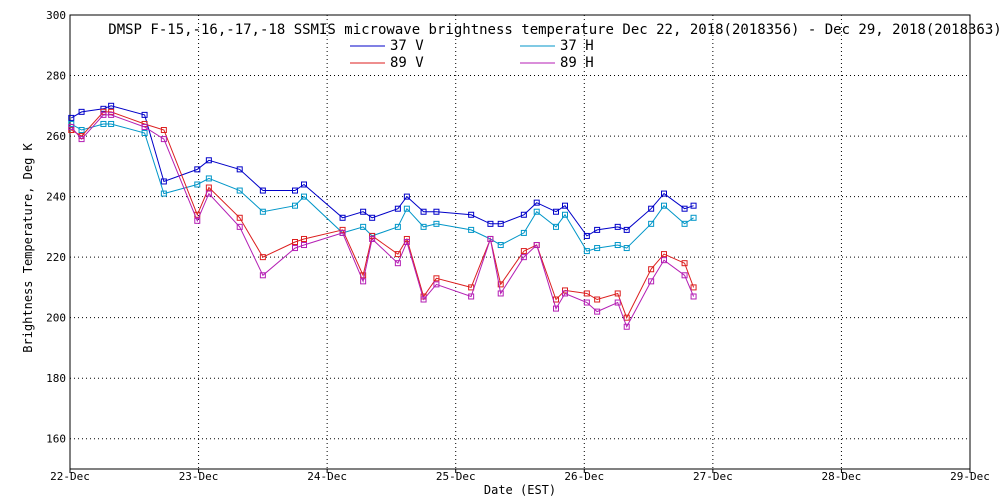 This screenshot has width=1000, height=500. I want to click on y-tick-label: 260, so click(56, 136).